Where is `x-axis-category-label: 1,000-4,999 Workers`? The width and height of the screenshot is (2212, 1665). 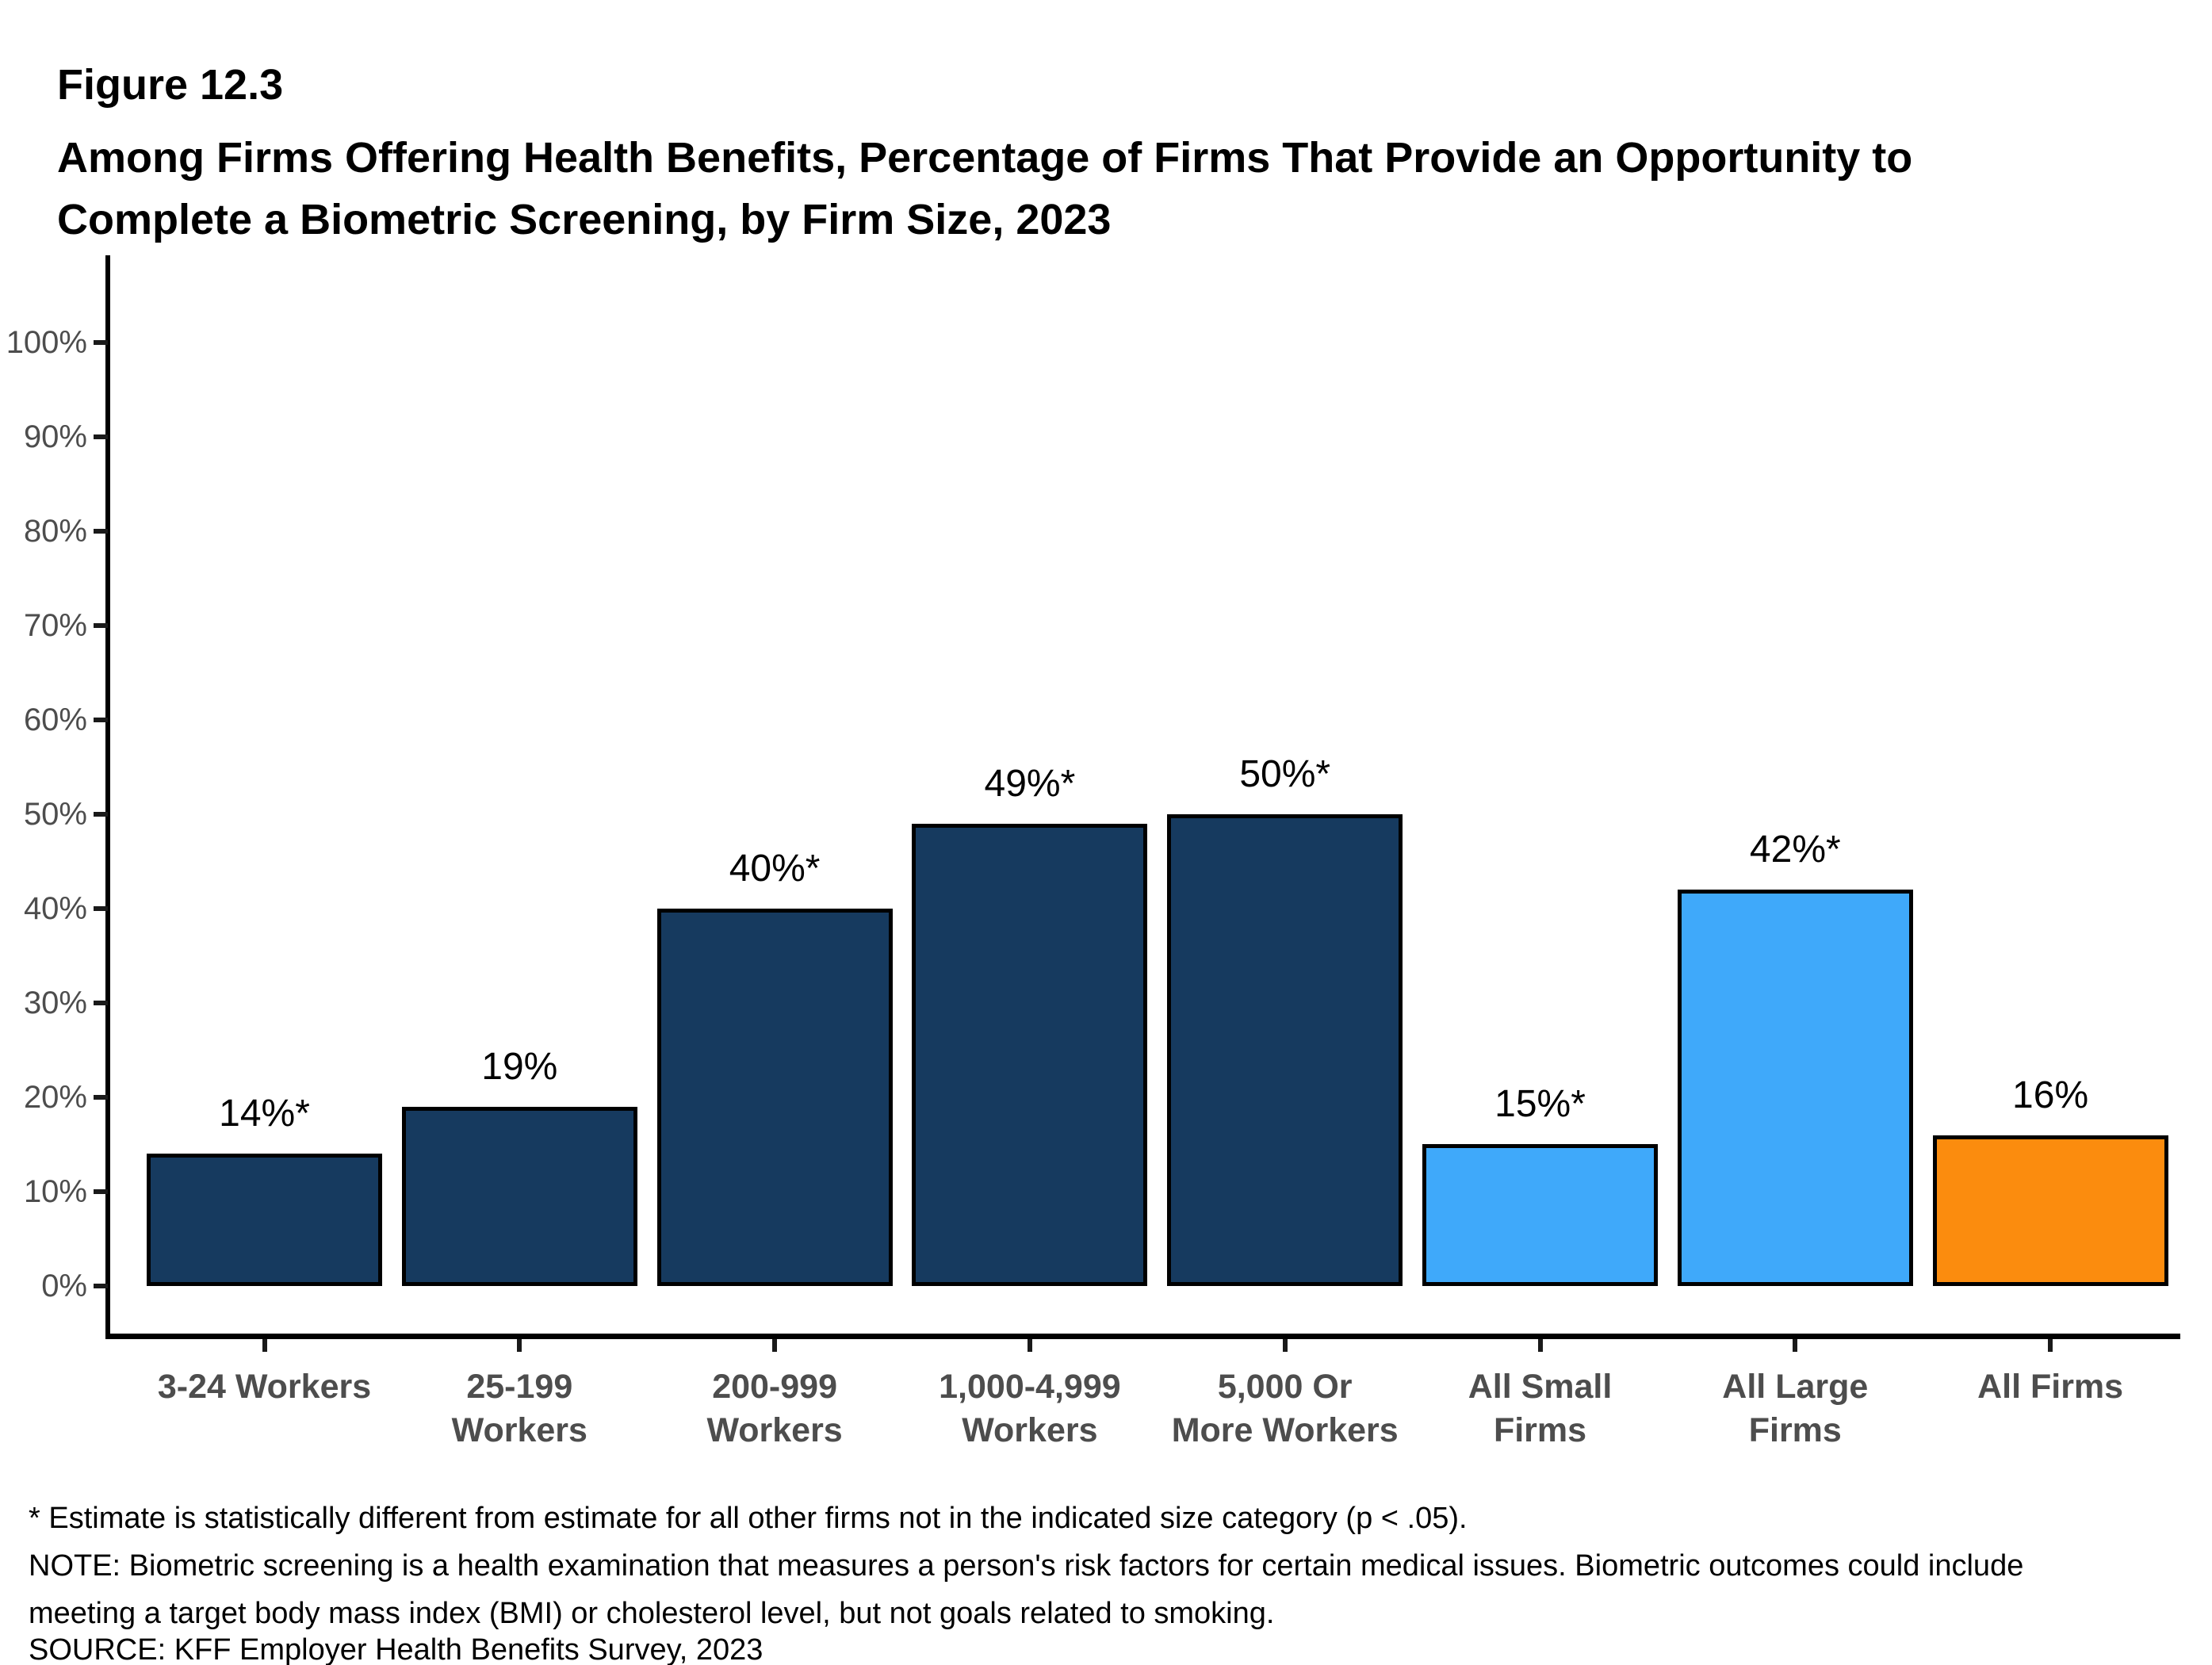
x-axis-category-label: 1,000-4,999 Workers is located at coordinates (1030, 1408).